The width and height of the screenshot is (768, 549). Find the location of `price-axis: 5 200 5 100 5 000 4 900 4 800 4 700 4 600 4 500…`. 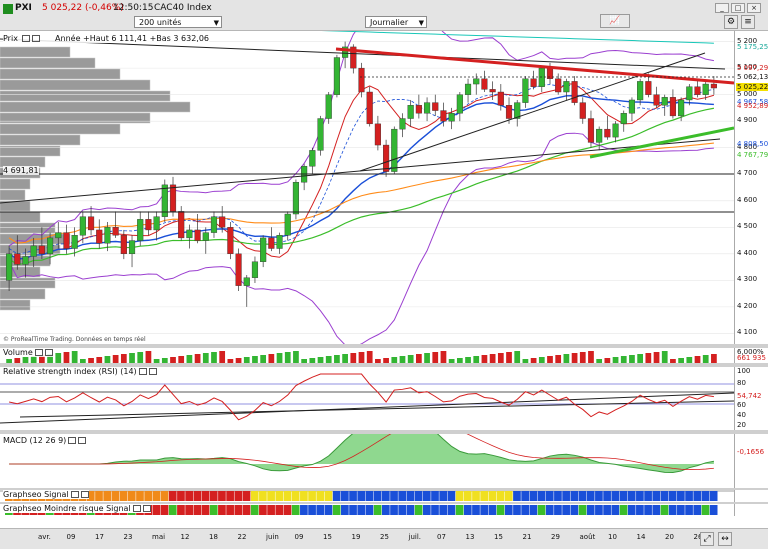

price-axis: 5 200 5 100 5 000 4 900 4 800 4 700 4 600 4 500… is located at coordinates (751, 187).